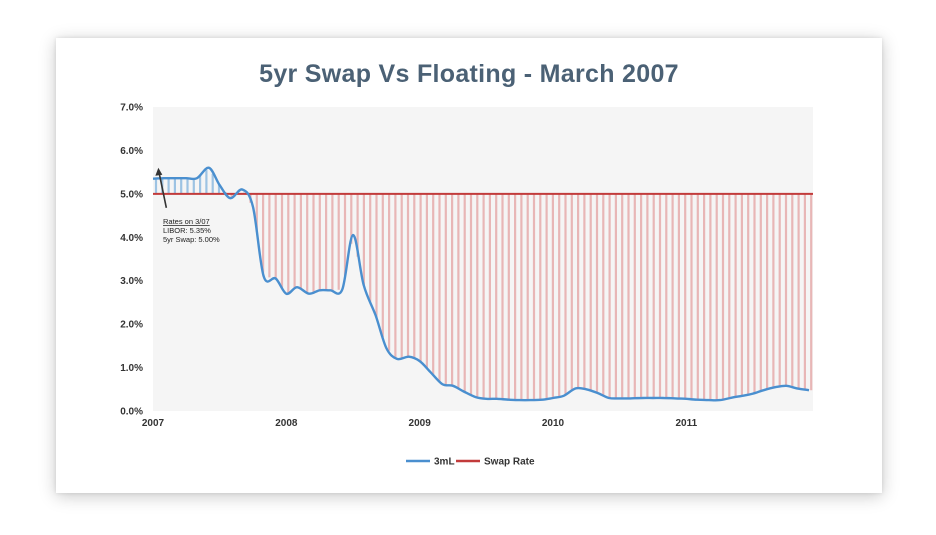 The height and width of the screenshot is (535, 936). Describe the element at coordinates (469, 74) in the screenshot. I see `chart-title: 5yr Swap Vs Floating - March 2007` at that location.